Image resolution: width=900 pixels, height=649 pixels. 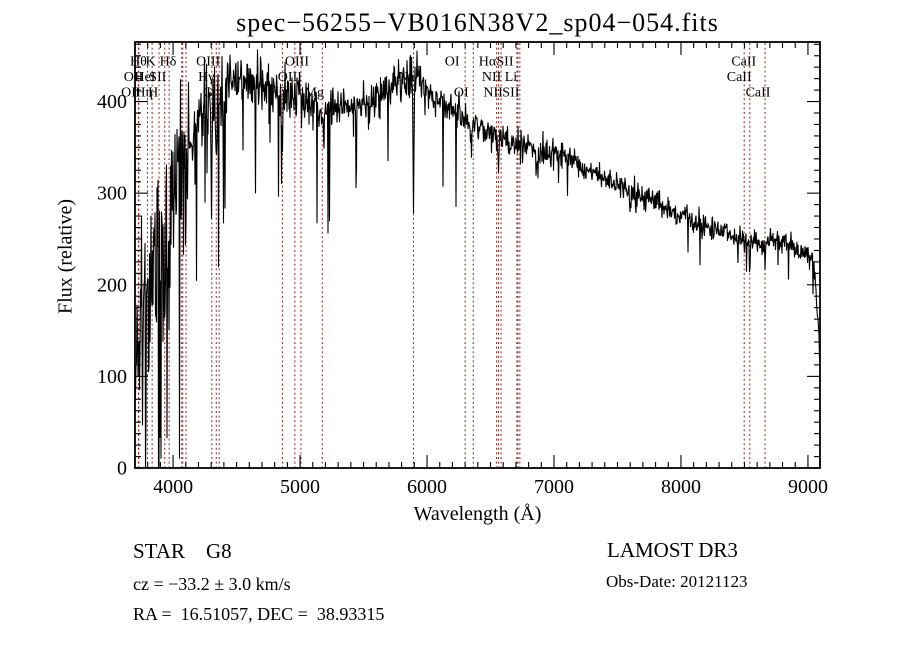 I want to click on survey-name-text: LAMOST DR3, so click(x=672, y=550).